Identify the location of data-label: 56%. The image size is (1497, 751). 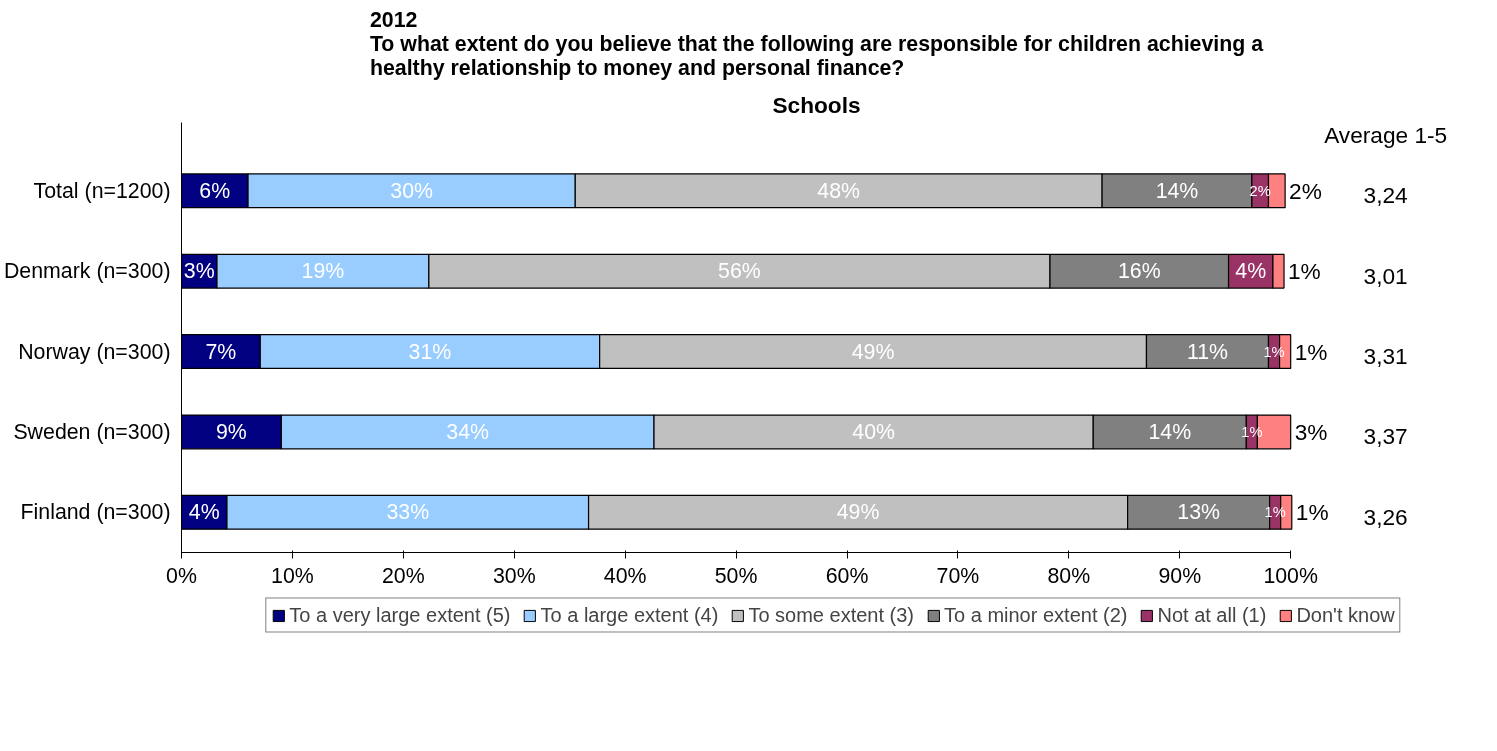
(739, 271).